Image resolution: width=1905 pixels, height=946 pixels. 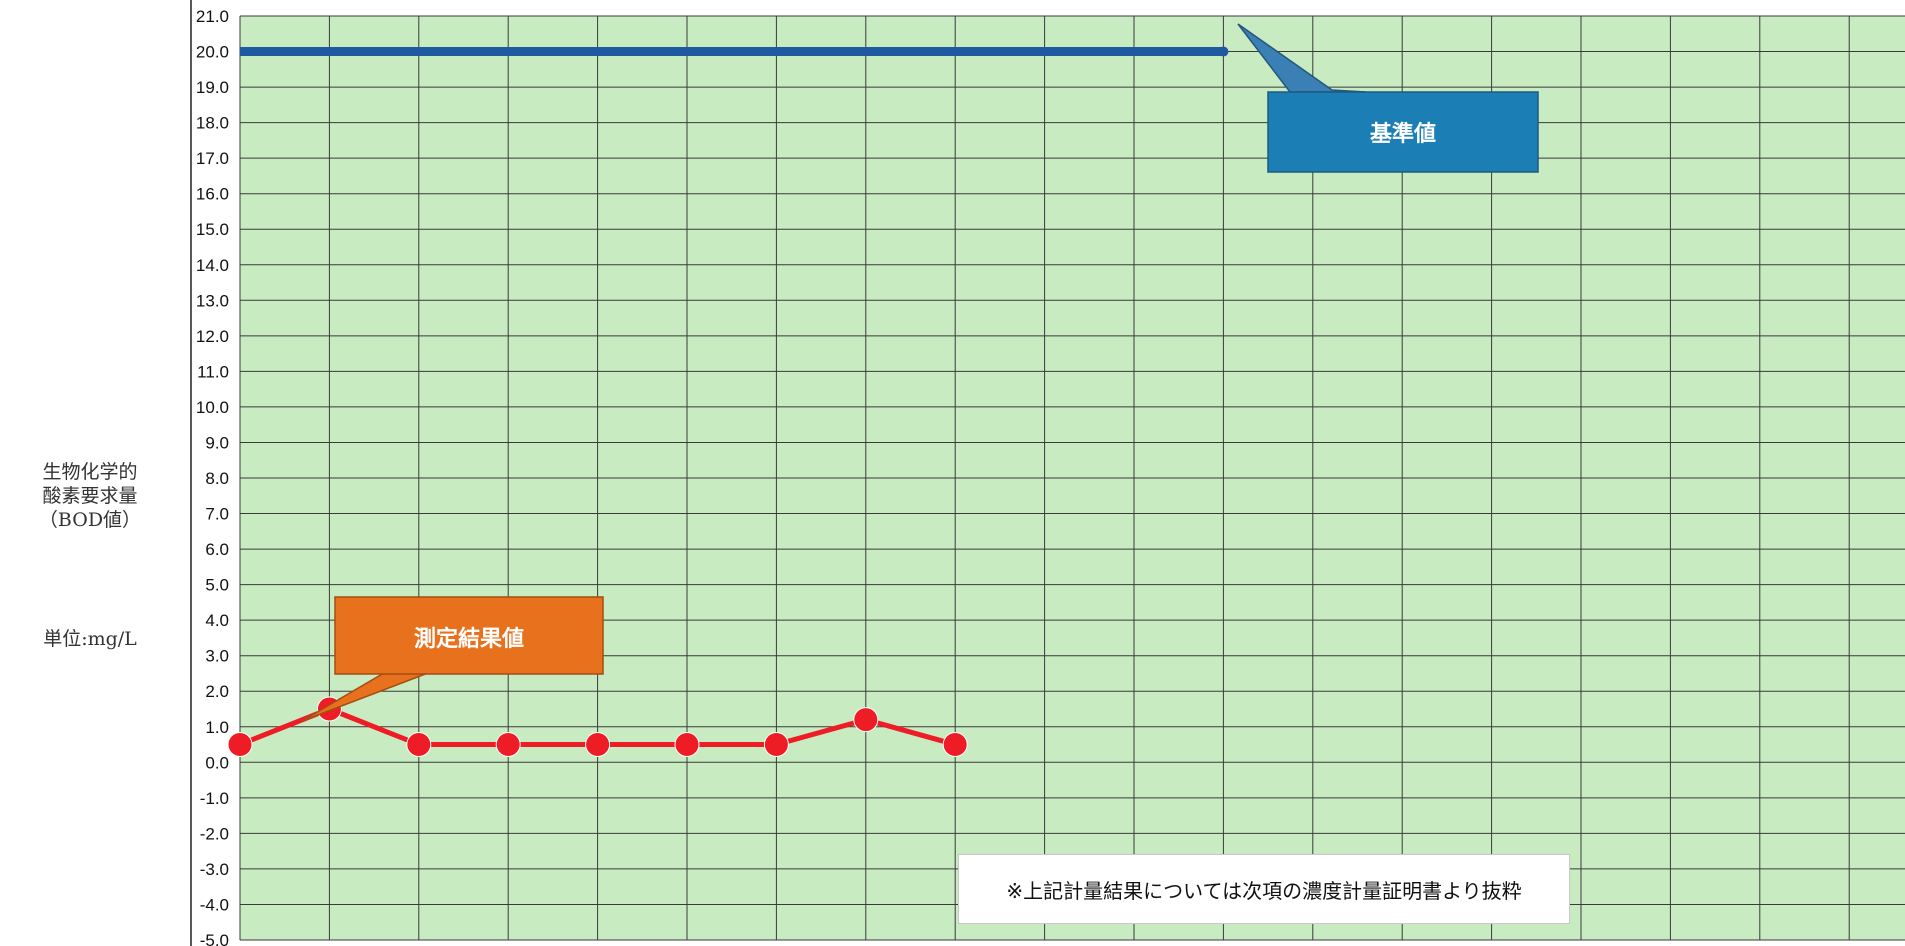 What do you see at coordinates (212, 336) in the screenshot?
I see `y-tick-label: 12.0` at bounding box center [212, 336].